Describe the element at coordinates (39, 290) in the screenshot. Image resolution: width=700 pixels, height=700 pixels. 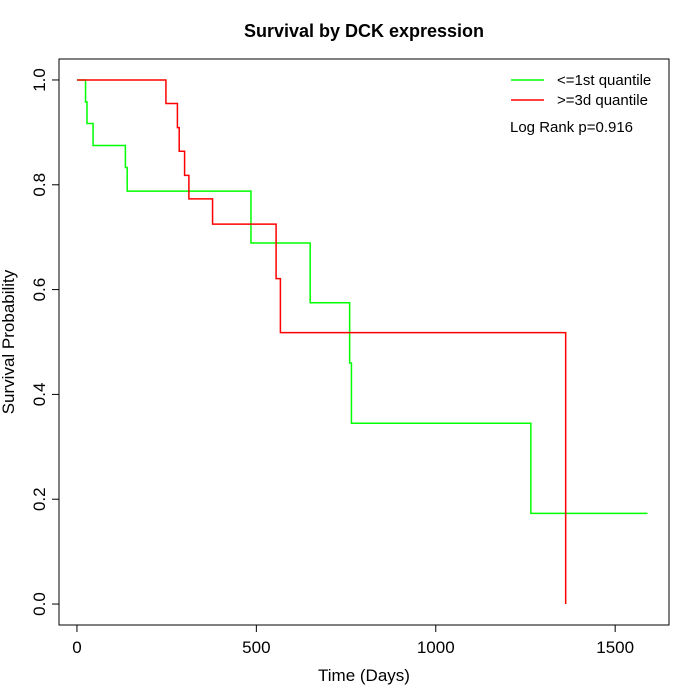
I see `y-tick-label: 0.6` at that location.